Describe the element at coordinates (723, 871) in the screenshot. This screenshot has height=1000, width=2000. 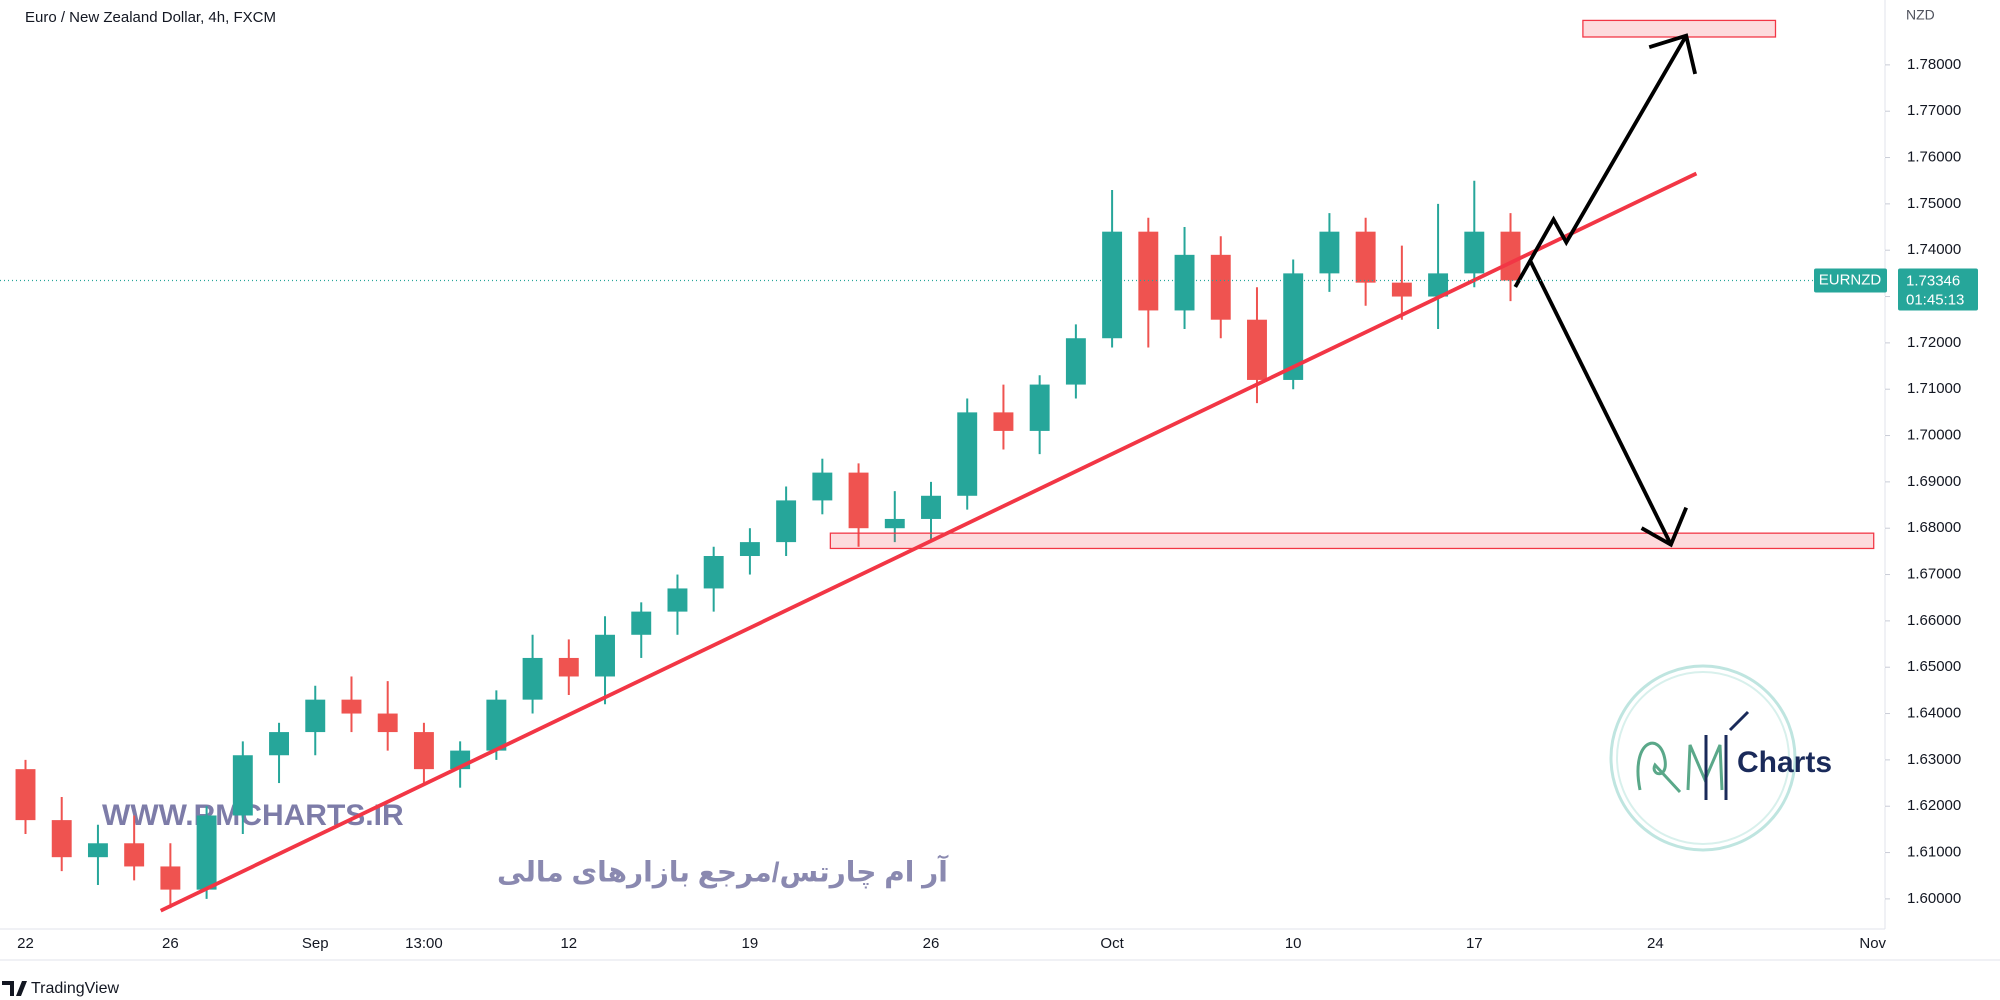
I see `watermark-tagline: آر ام چارتس/مرجع بازارهای مالی` at that location.